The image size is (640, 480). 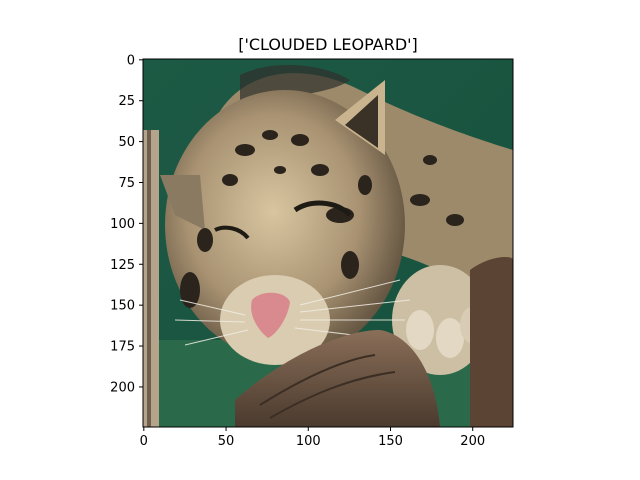 I want to click on y-tick-label: 175, so click(x=122, y=347).